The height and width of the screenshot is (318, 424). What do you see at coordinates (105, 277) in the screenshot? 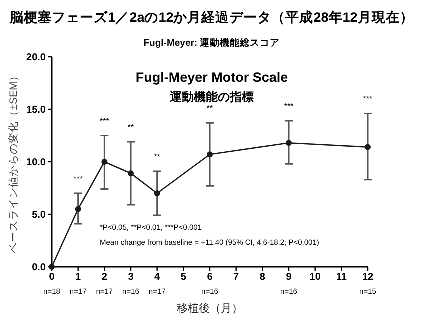
I see `x-tick-label: 2` at bounding box center [105, 277].